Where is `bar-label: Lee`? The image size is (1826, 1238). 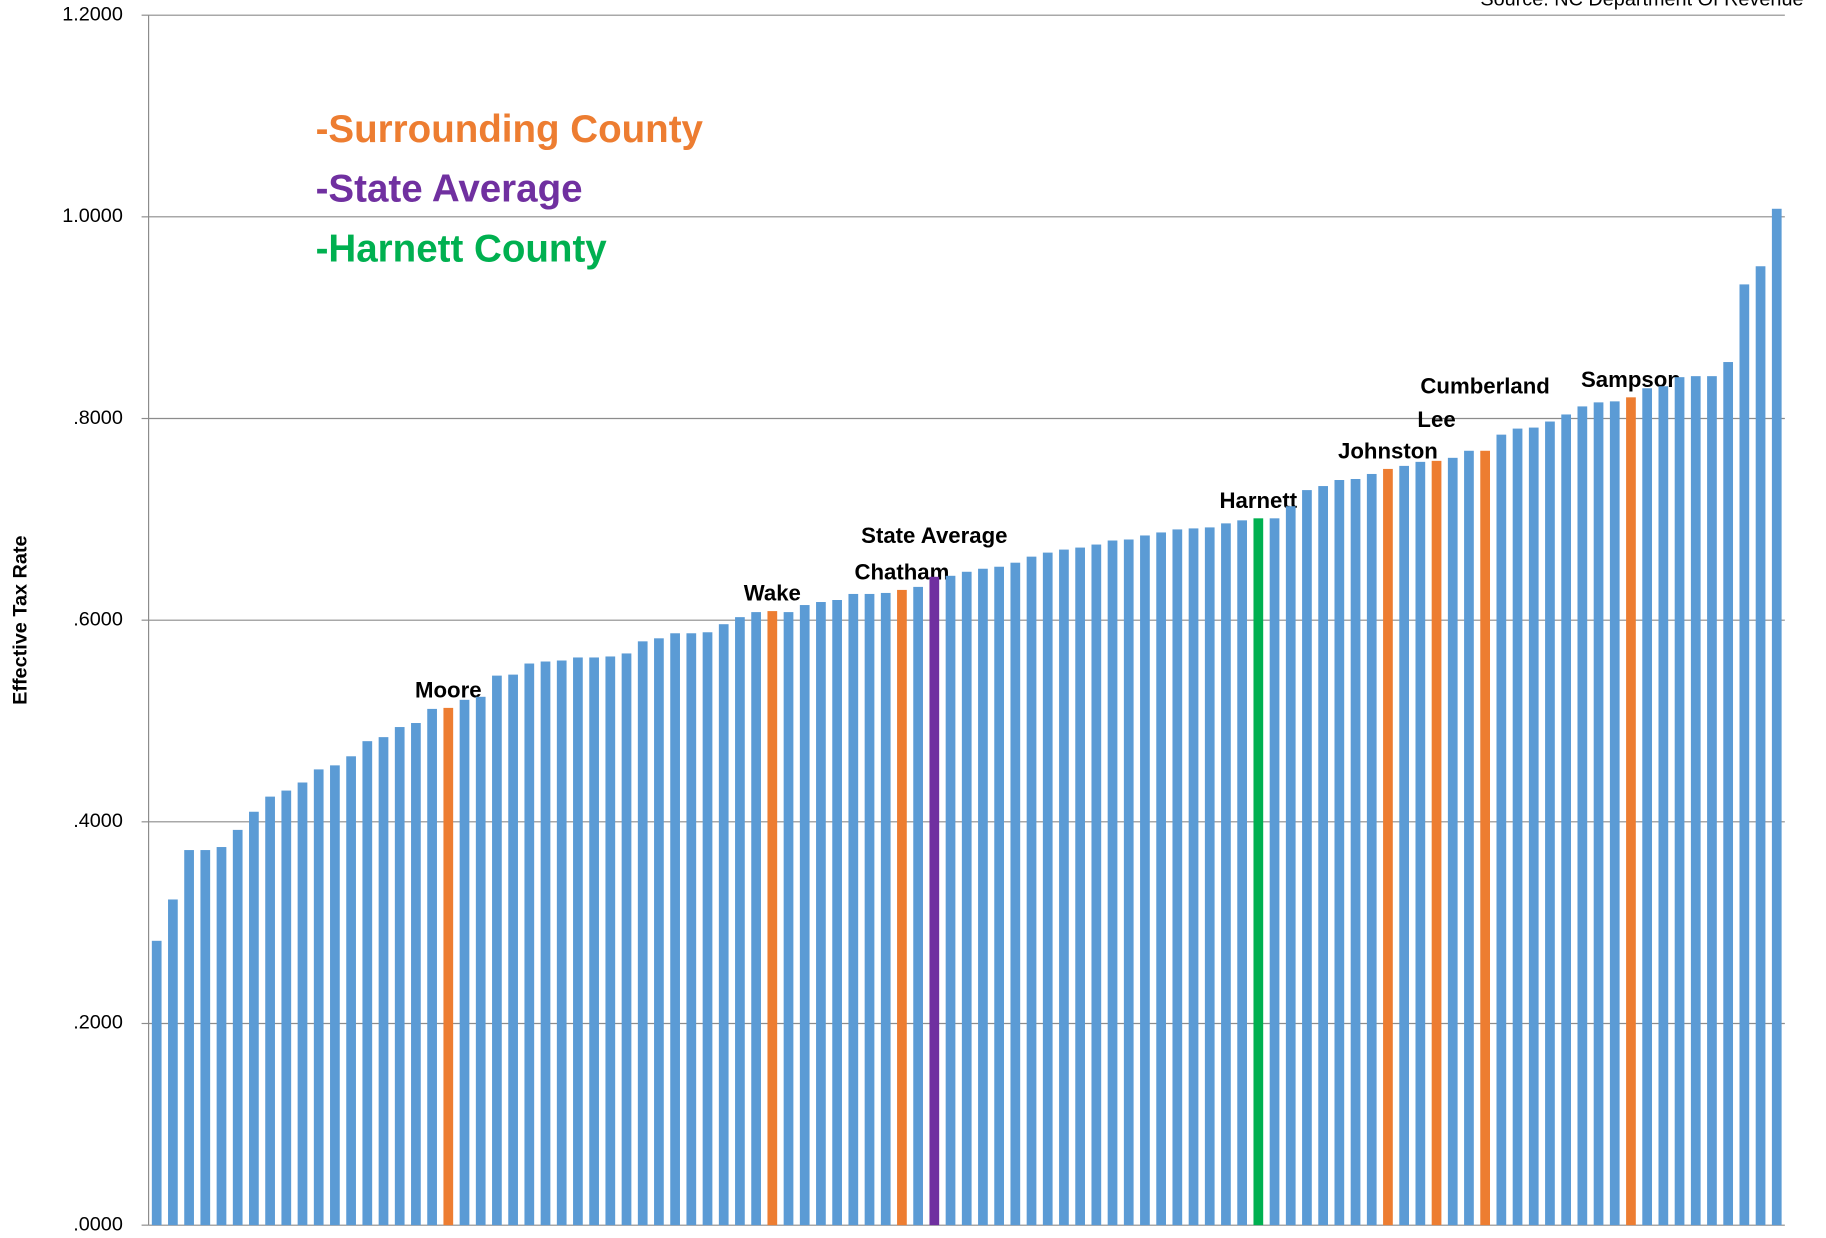 bar-label: Lee is located at coordinates (1436, 419).